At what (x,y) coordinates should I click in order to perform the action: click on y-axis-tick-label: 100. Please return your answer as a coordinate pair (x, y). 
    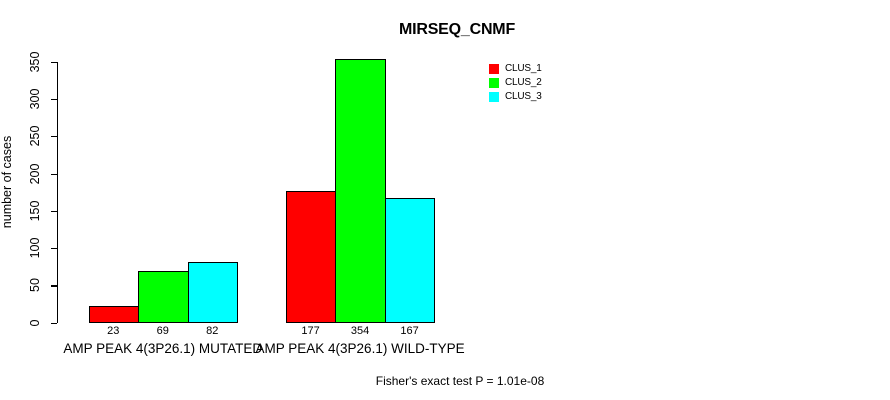
    Looking at the image, I should click on (35, 248).